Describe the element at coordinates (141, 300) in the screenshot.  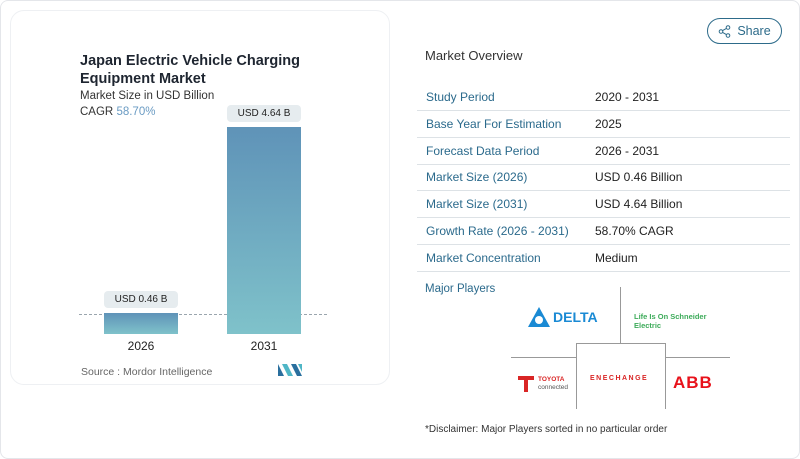
I see `data-label: USD 0.46 B` at that location.